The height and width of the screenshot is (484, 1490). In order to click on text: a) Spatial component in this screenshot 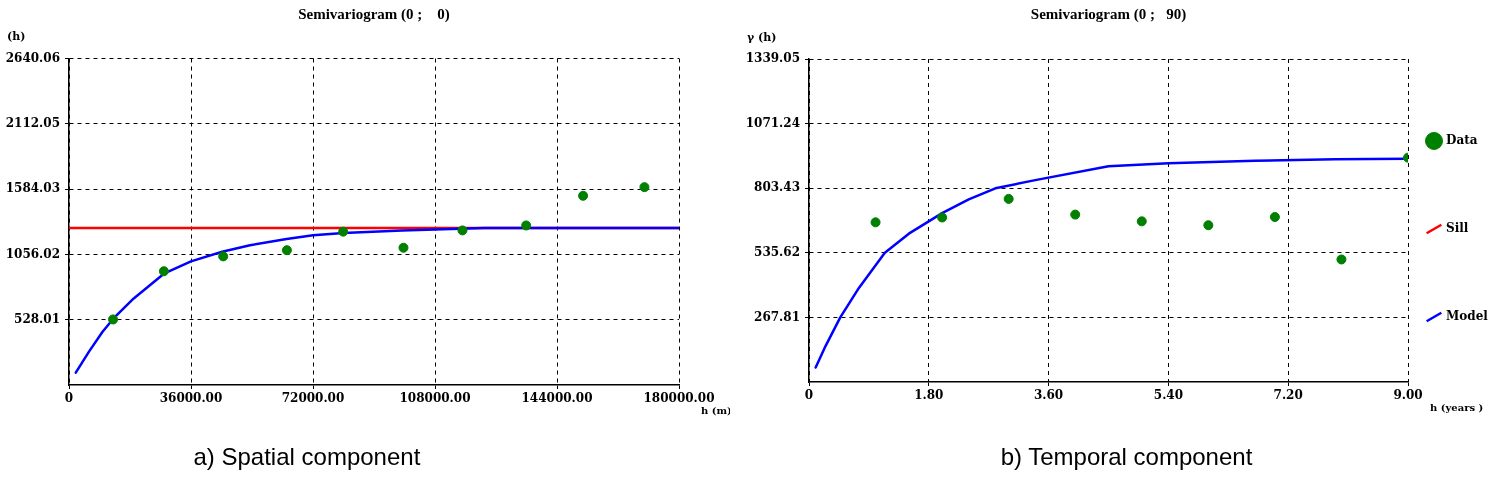, I will do `click(307, 456)`.